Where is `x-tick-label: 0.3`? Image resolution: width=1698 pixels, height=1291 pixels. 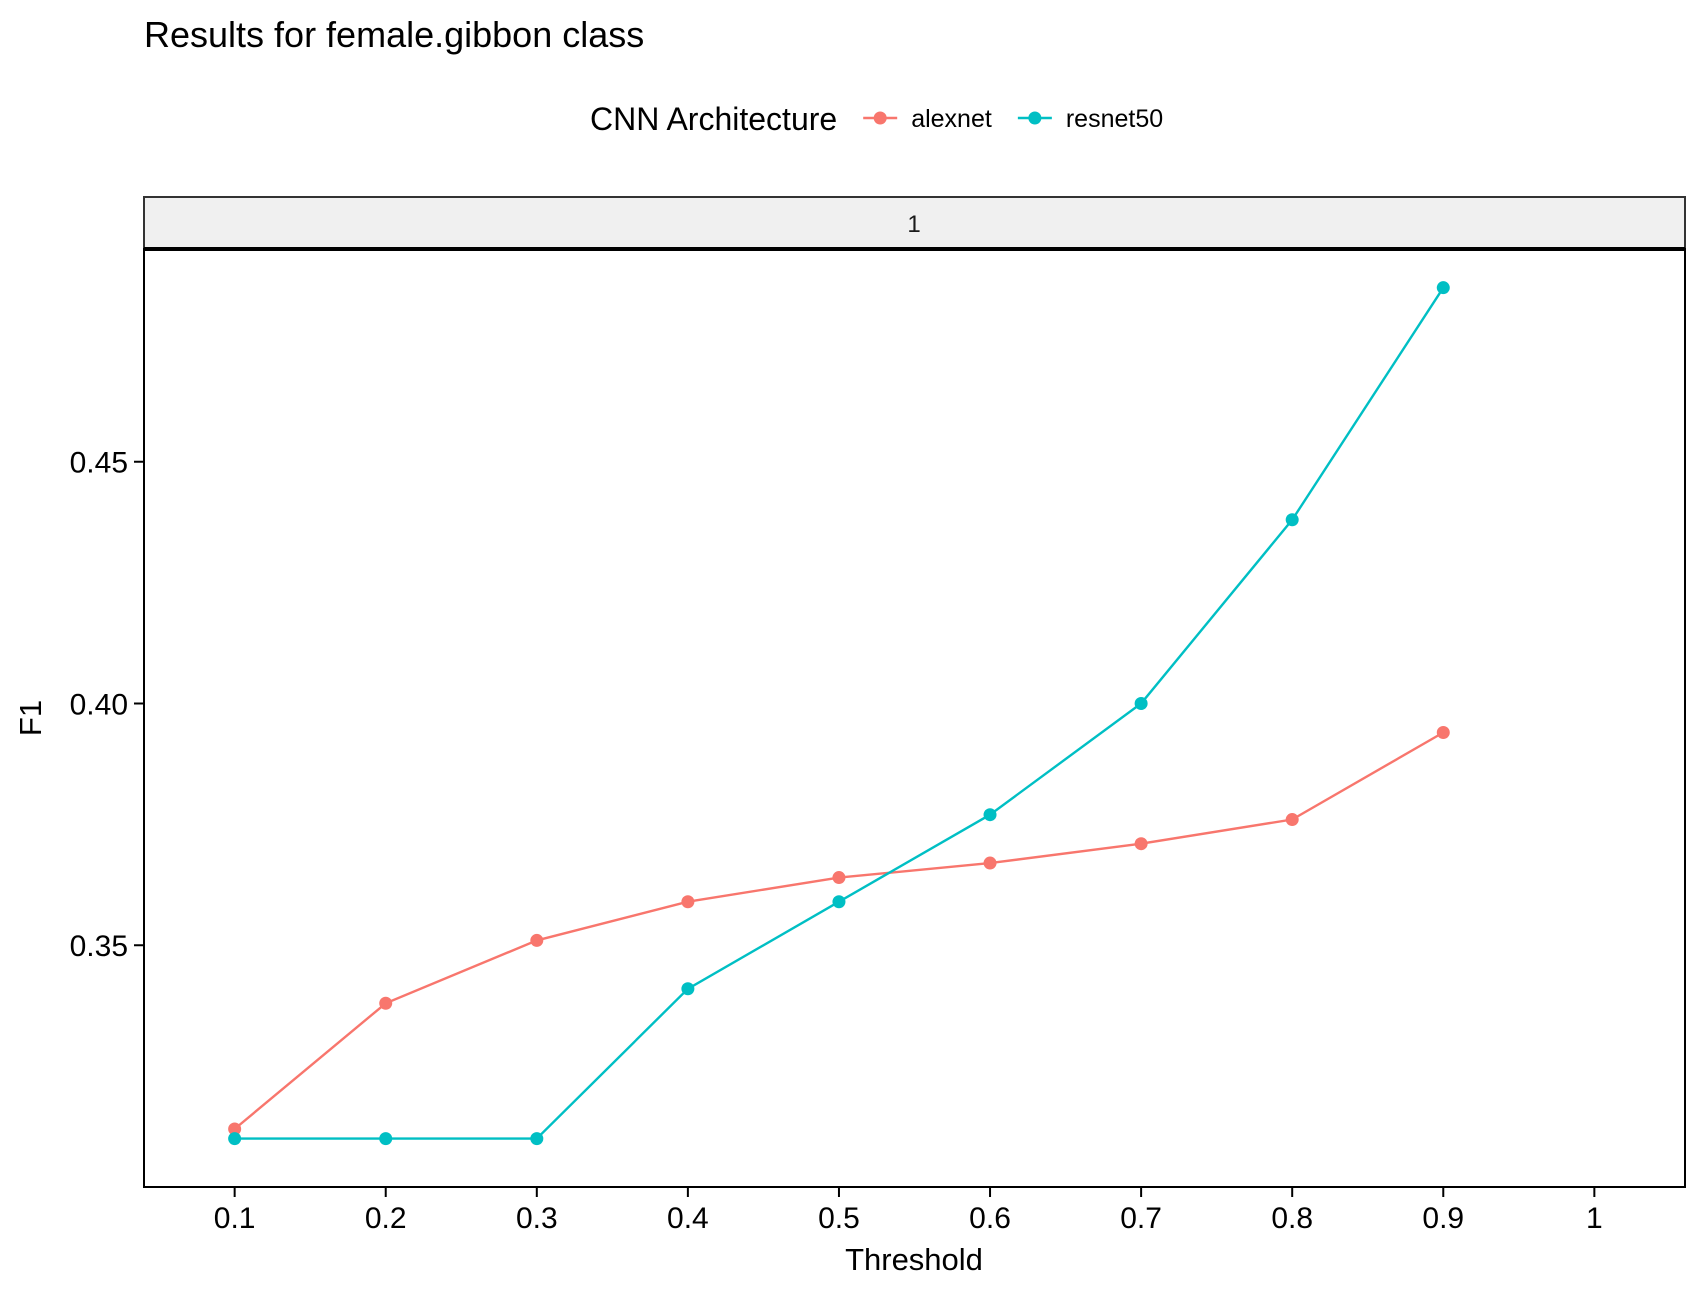
x-tick-label: 0.3 is located at coordinates (537, 1218).